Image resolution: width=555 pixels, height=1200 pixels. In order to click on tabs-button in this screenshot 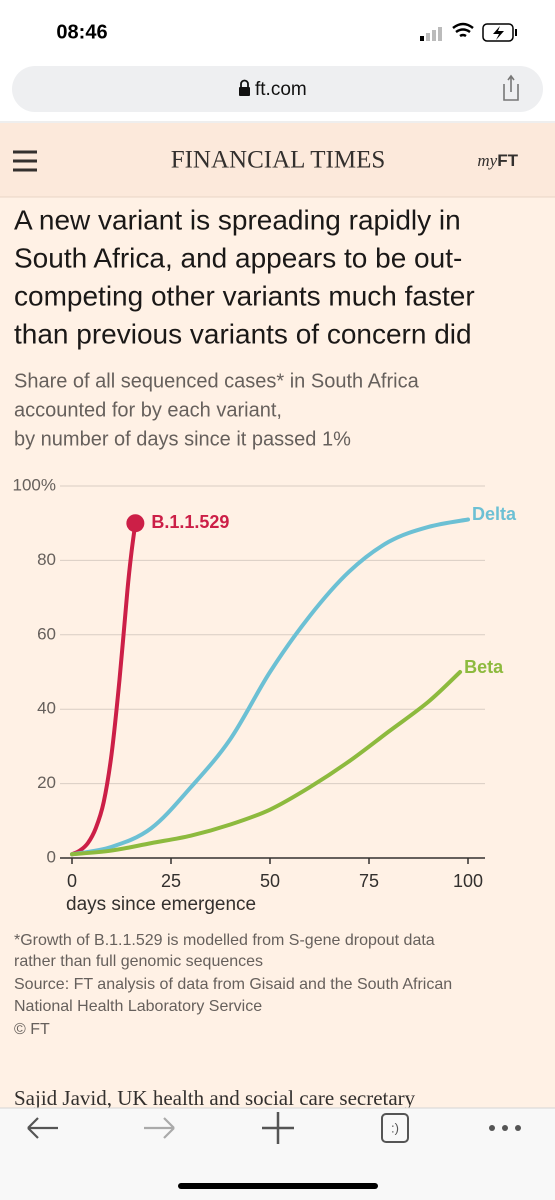, I will do `click(395, 1128)`.